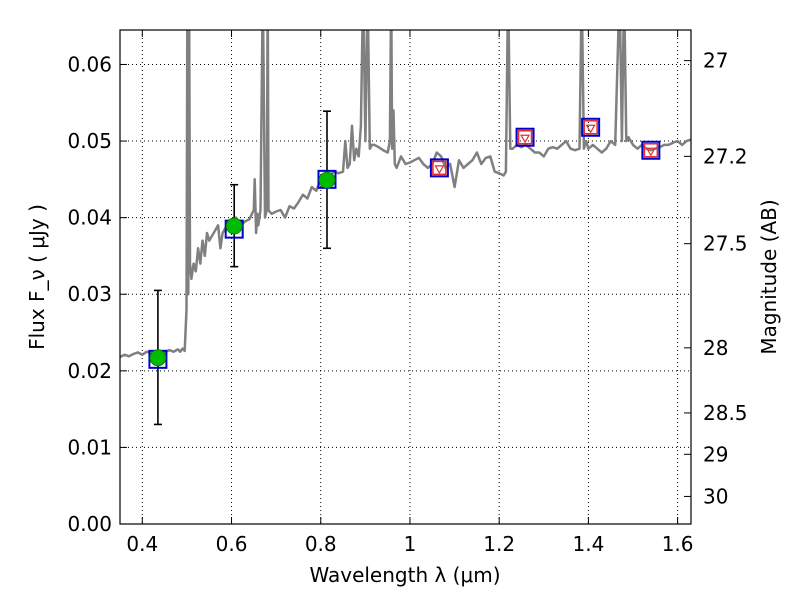  I want to click on y-right-axis-title: Magnitude (AB), so click(769, 276).